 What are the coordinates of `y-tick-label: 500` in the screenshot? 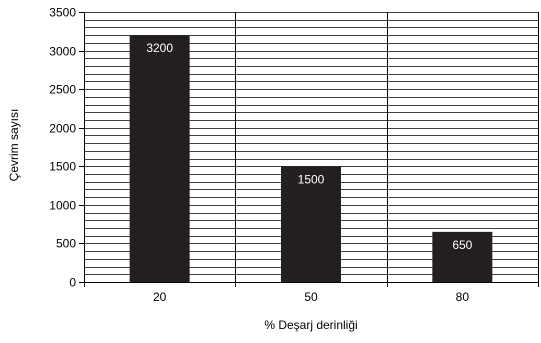 It's located at (66, 244).